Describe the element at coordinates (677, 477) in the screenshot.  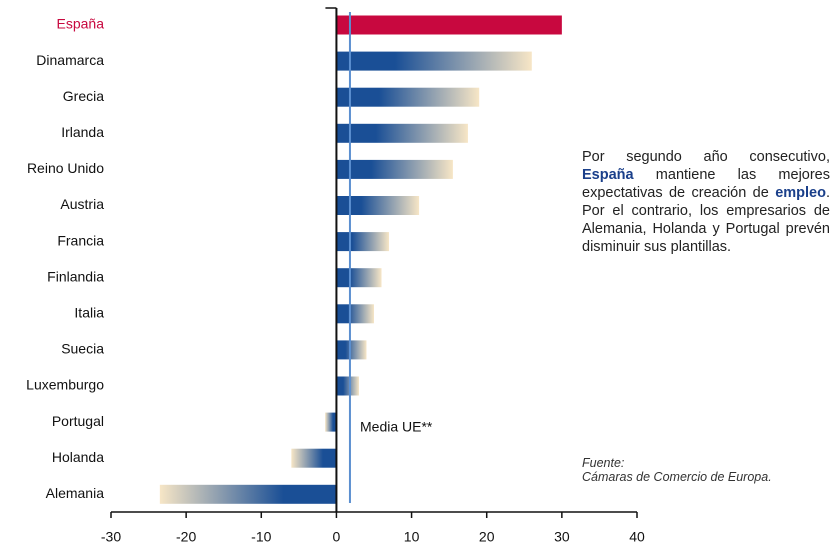
I see `source-text: Cámaras de Comercio de Europa.` at that location.